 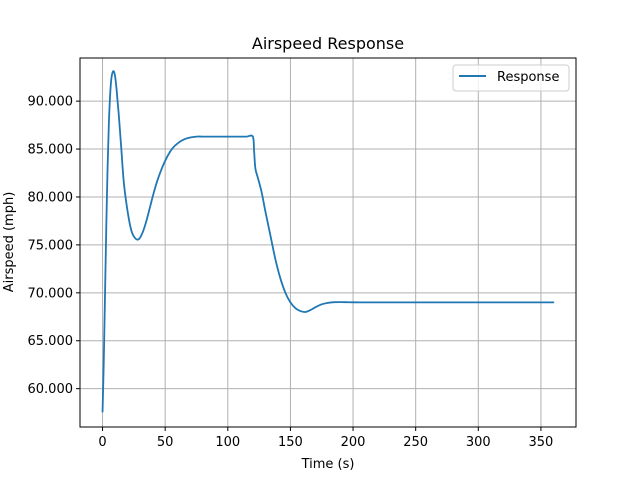 What do you see at coordinates (290, 442) in the screenshot?
I see `x-tick-label: 150` at bounding box center [290, 442].